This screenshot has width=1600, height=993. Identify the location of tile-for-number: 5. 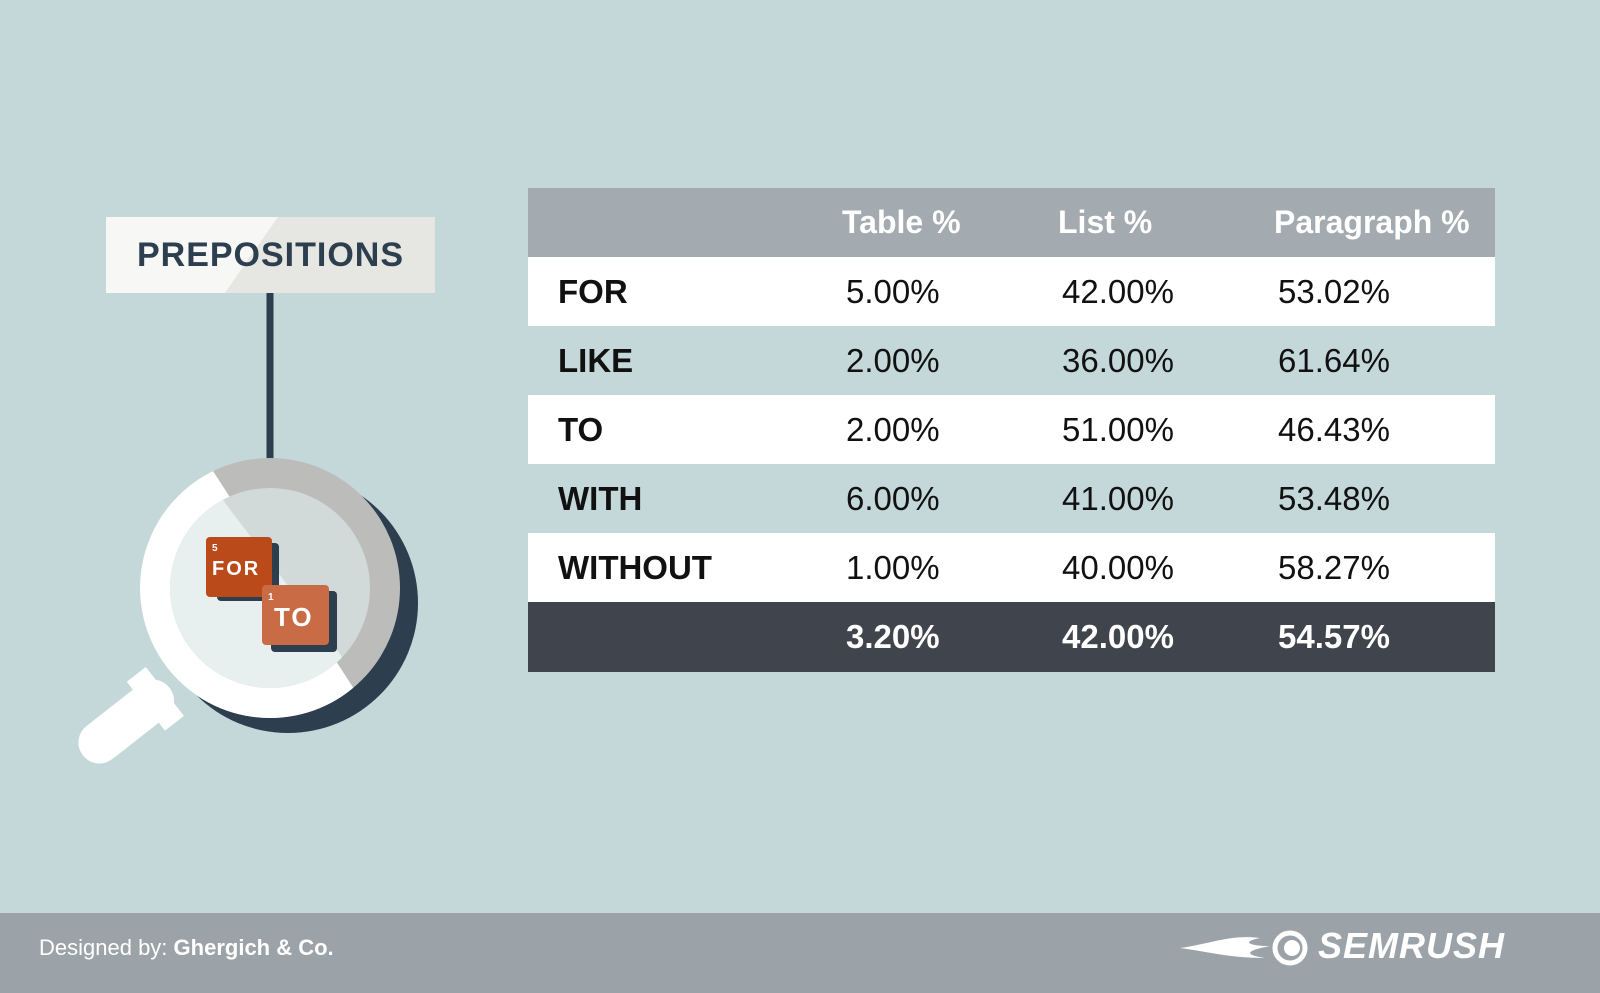
(215, 548).